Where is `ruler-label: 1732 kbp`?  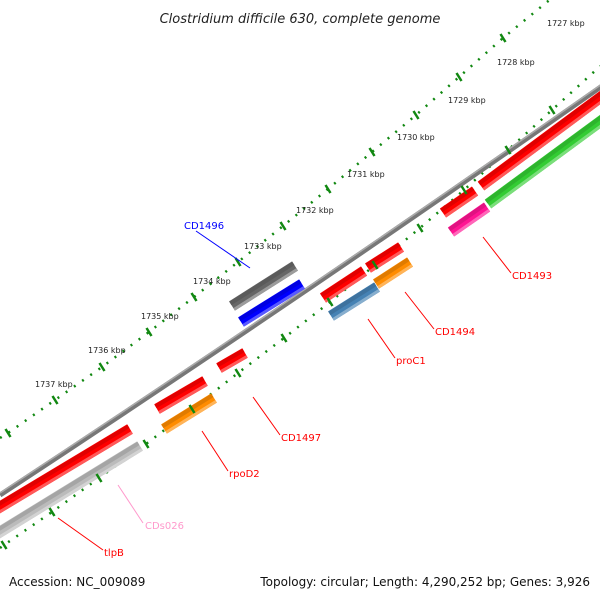
ruler-label: 1732 kbp is located at coordinates (315, 210).